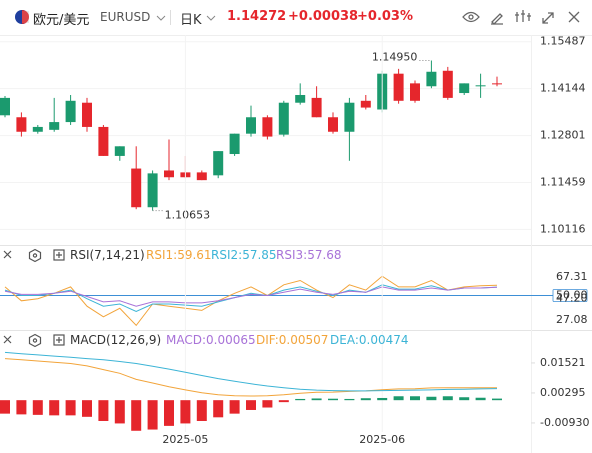 The height and width of the screenshot is (453, 592). I want to click on rsi-legend: RSI(7,14,21)RSI159.61RSI257.85RSI357.68, so click(270, 255).